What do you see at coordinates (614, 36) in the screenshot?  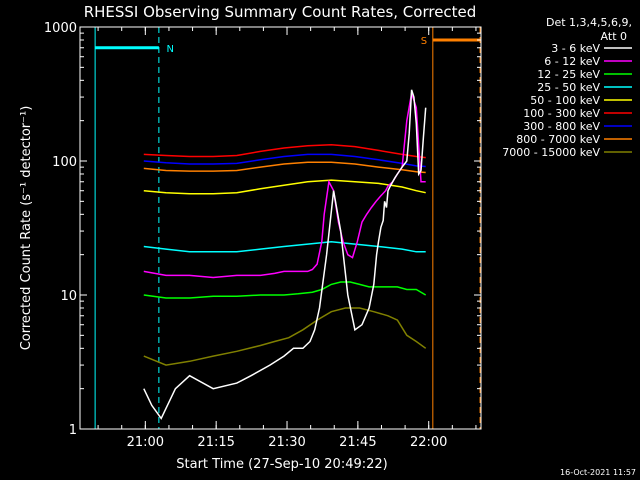 I see `legend-header-line-2: Att 0` at bounding box center [614, 36].